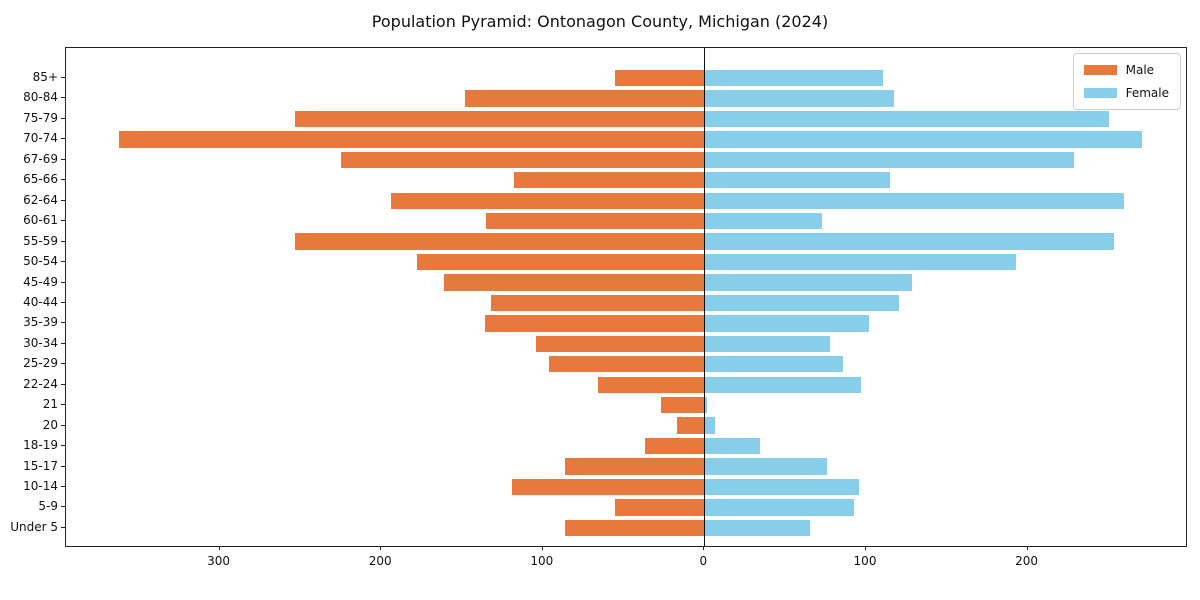  I want to click on y-tick-label-67-69: 67-69, so click(40, 158).